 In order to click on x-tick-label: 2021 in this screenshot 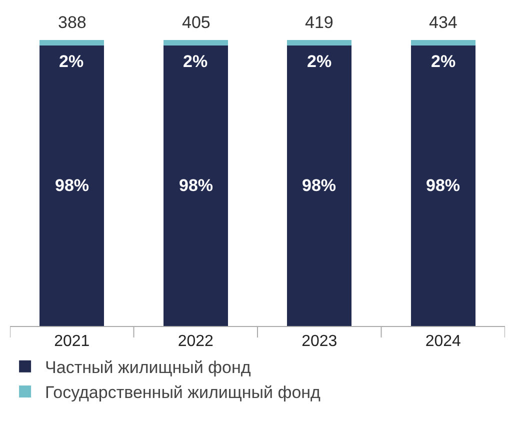, I will do `click(72, 341)`.